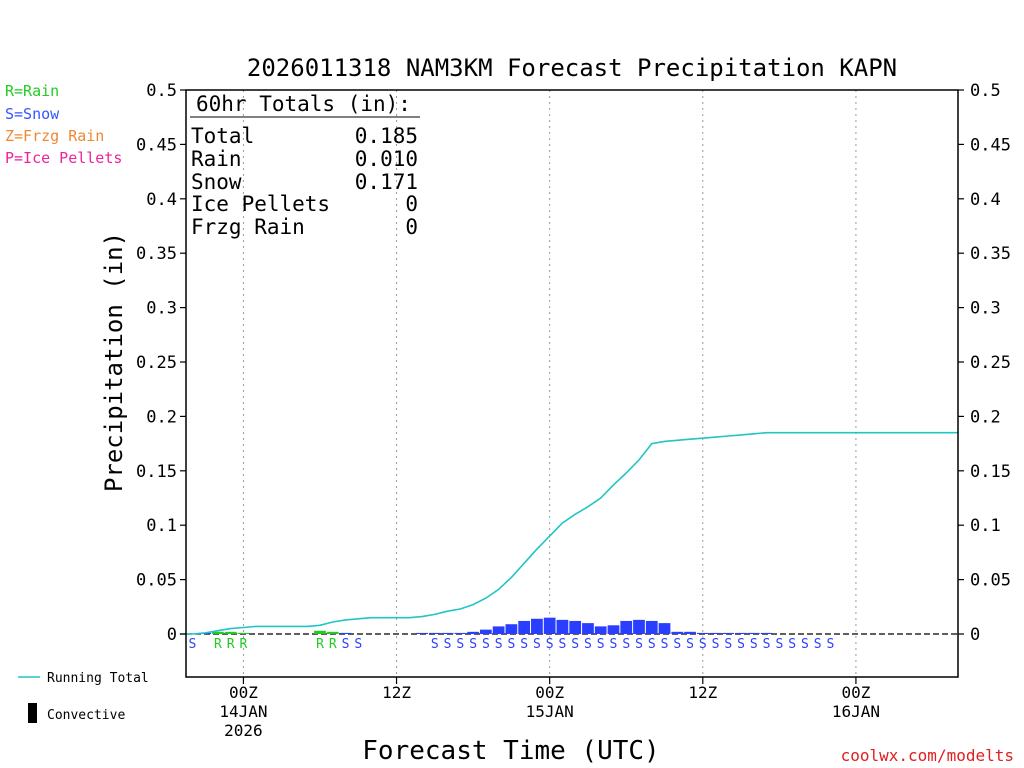  I want to click on ptype-h6: R, so click(320, 644).